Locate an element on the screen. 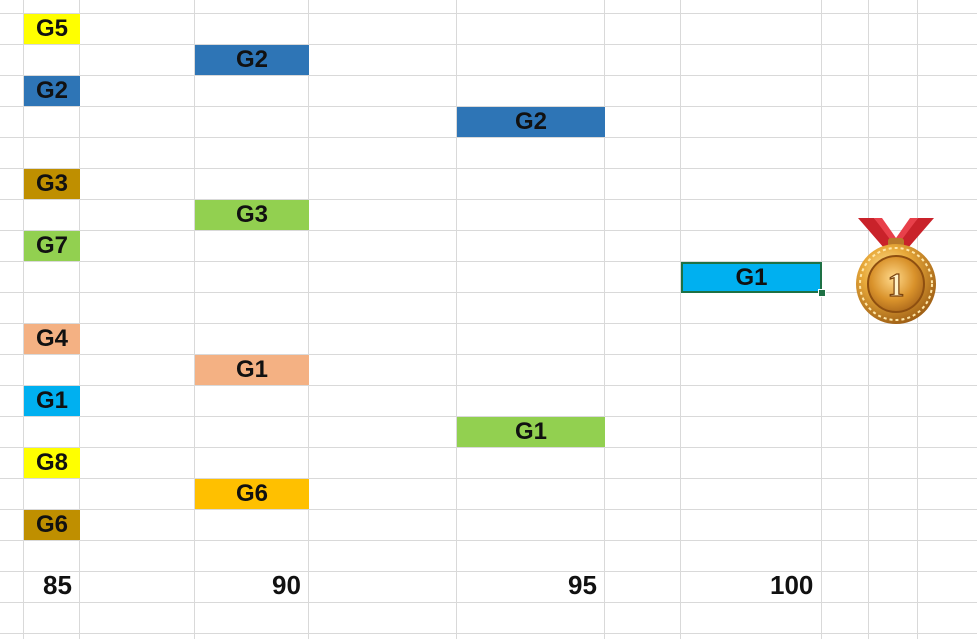  cell-g3-gold: G3 is located at coordinates (52, 184).